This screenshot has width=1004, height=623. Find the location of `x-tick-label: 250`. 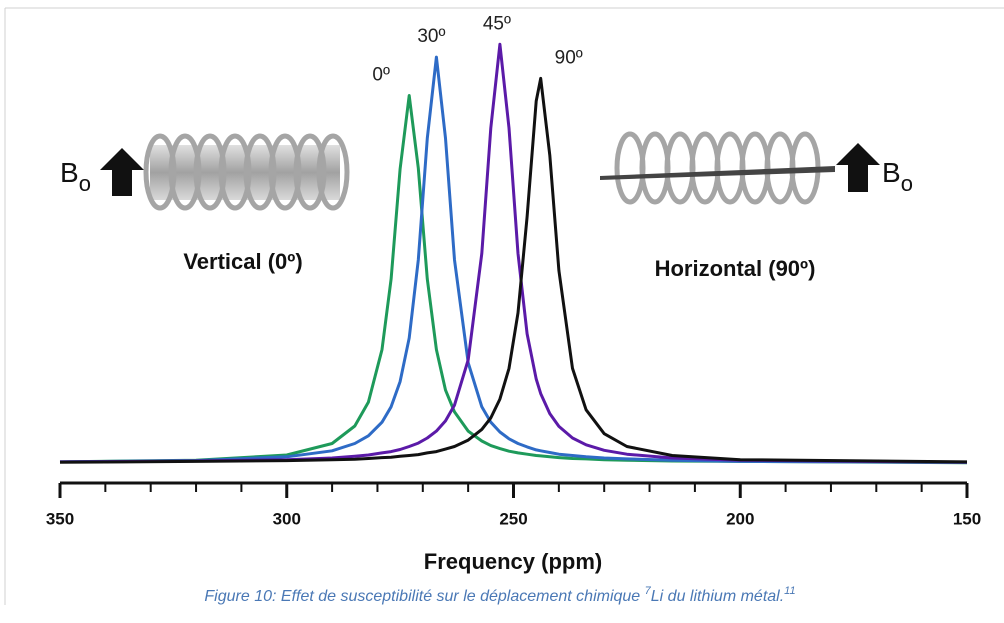

x-tick-label: 250 is located at coordinates (513, 518).